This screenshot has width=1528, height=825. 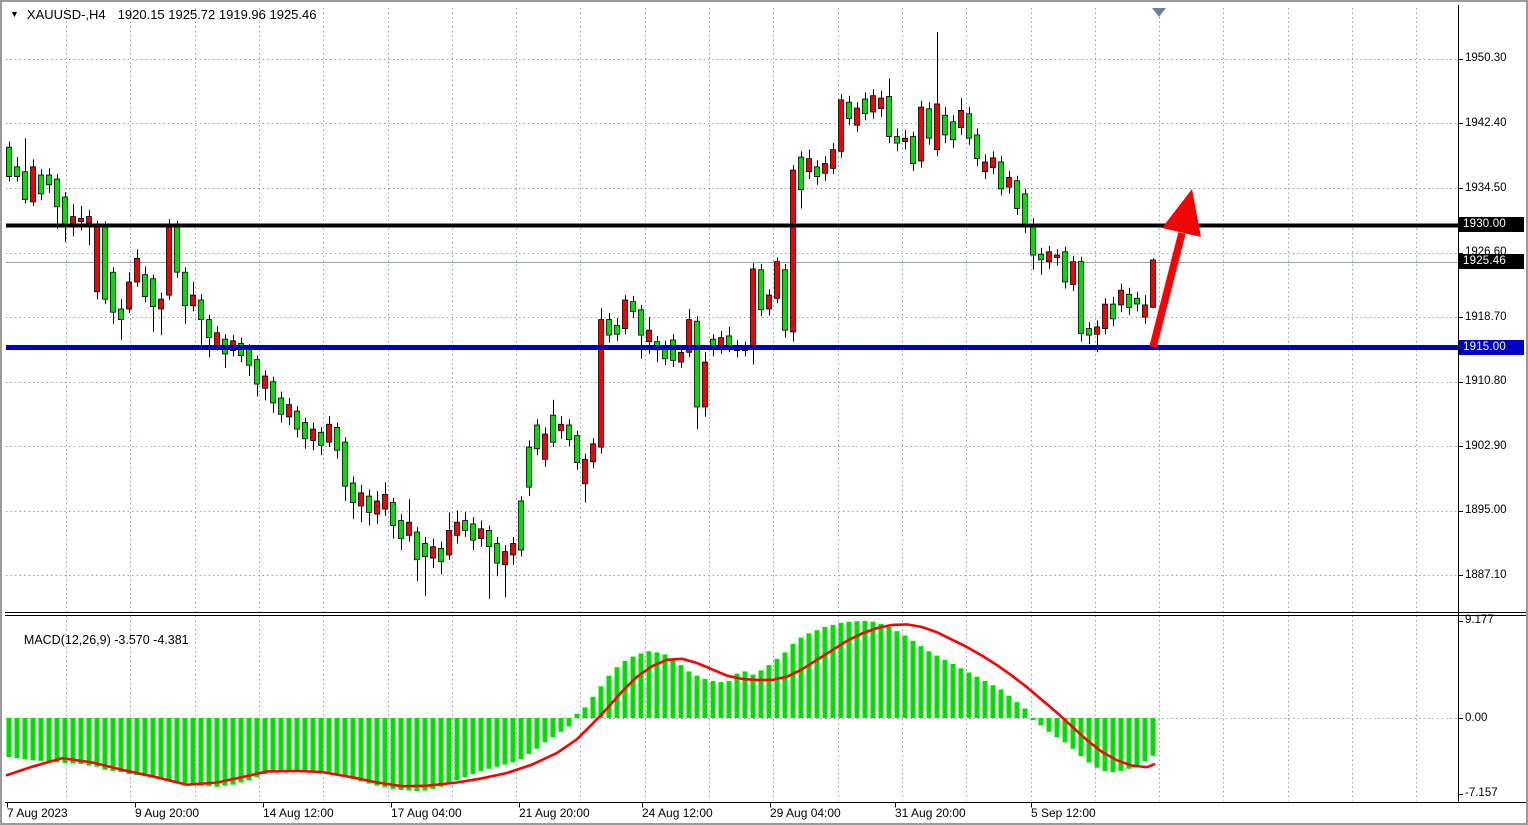 What do you see at coordinates (1491, 224) in the screenshot?
I see `price-badge-resistance: 1930.00` at bounding box center [1491, 224].